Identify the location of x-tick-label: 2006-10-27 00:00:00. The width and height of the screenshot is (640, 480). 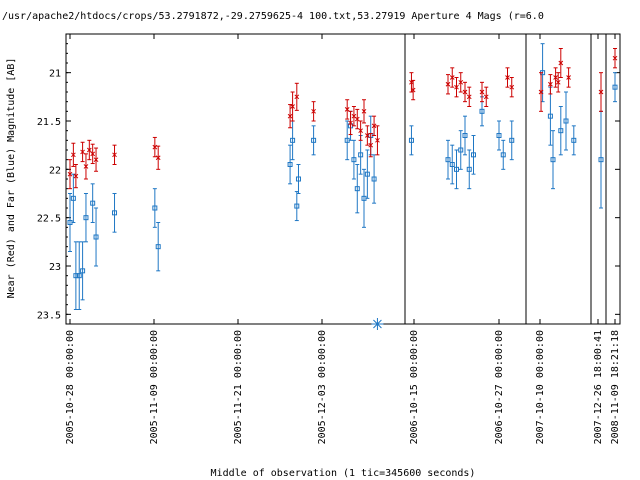
(499, 387).